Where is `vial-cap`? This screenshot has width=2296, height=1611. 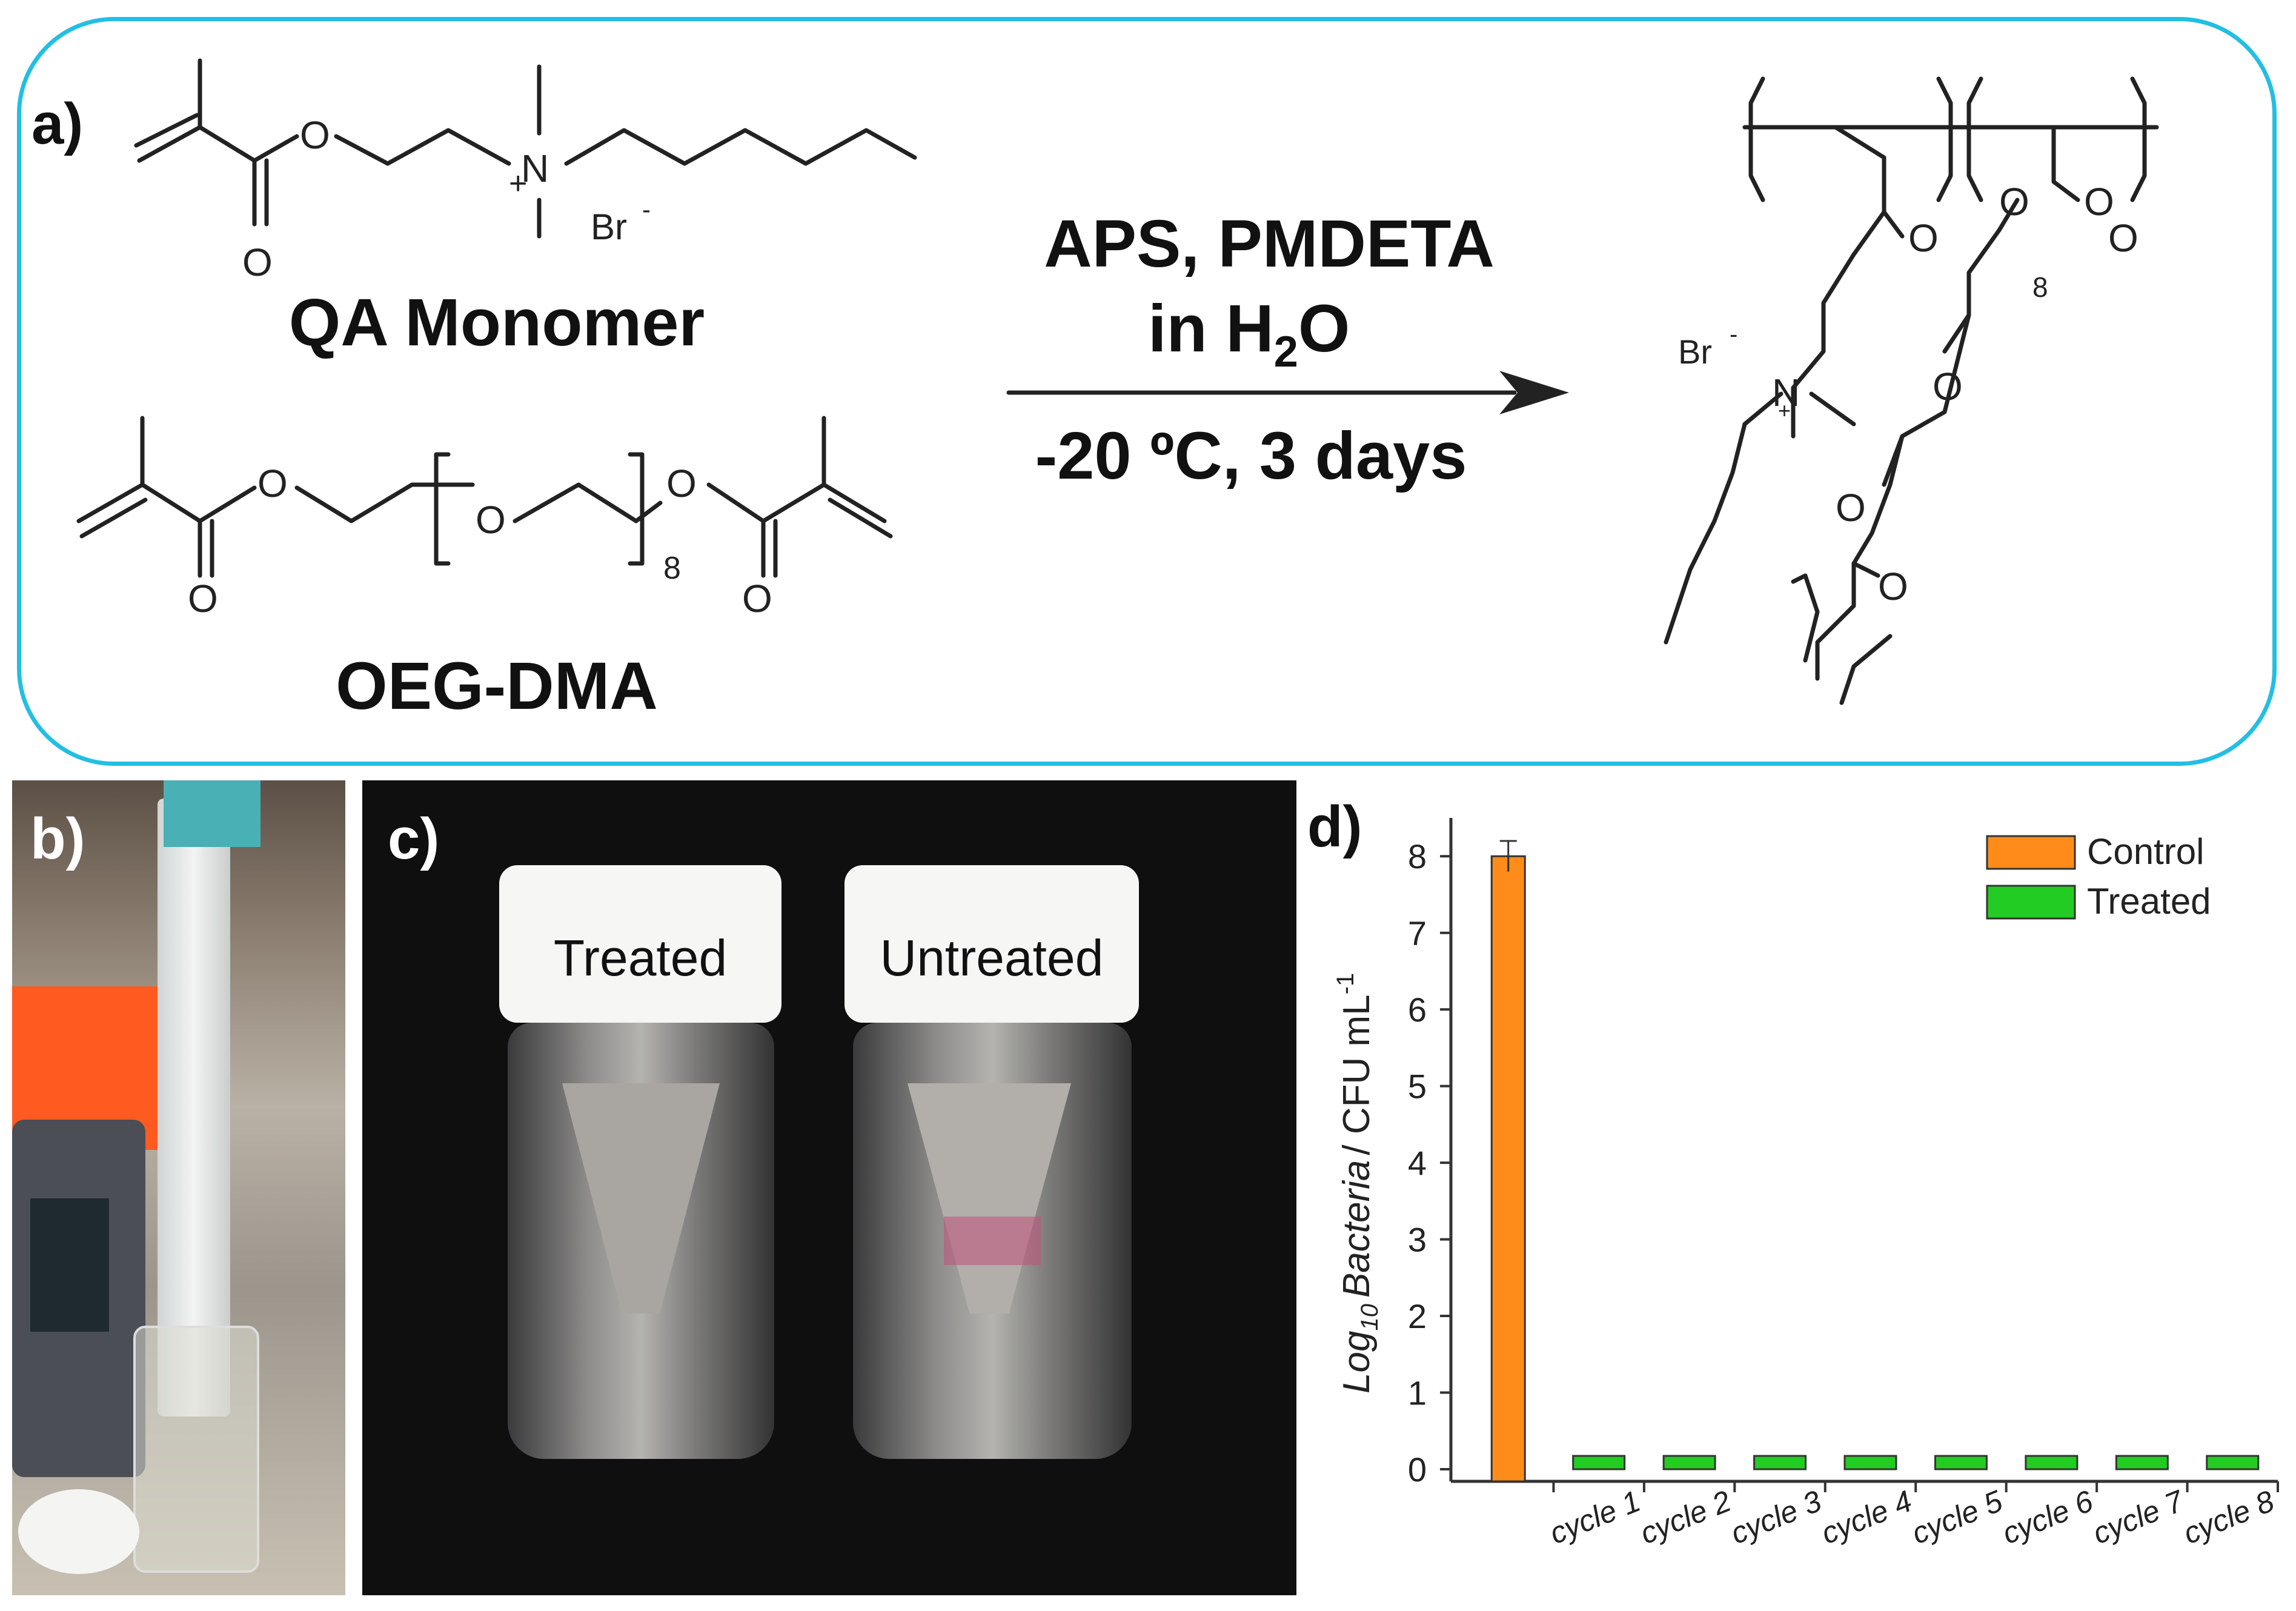
vial-cap is located at coordinates (78, 1531).